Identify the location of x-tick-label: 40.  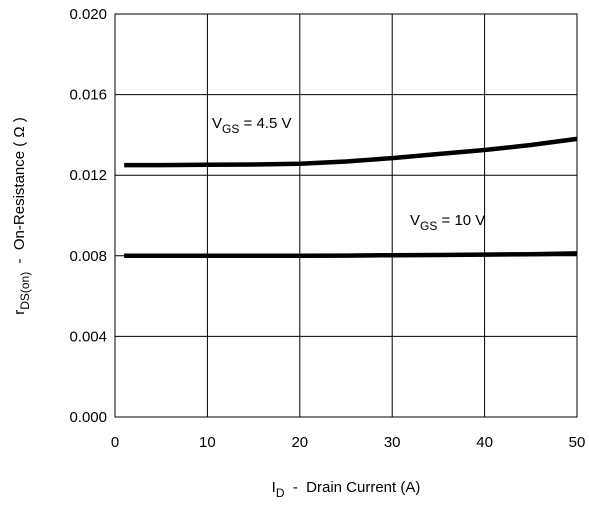
(484, 442).